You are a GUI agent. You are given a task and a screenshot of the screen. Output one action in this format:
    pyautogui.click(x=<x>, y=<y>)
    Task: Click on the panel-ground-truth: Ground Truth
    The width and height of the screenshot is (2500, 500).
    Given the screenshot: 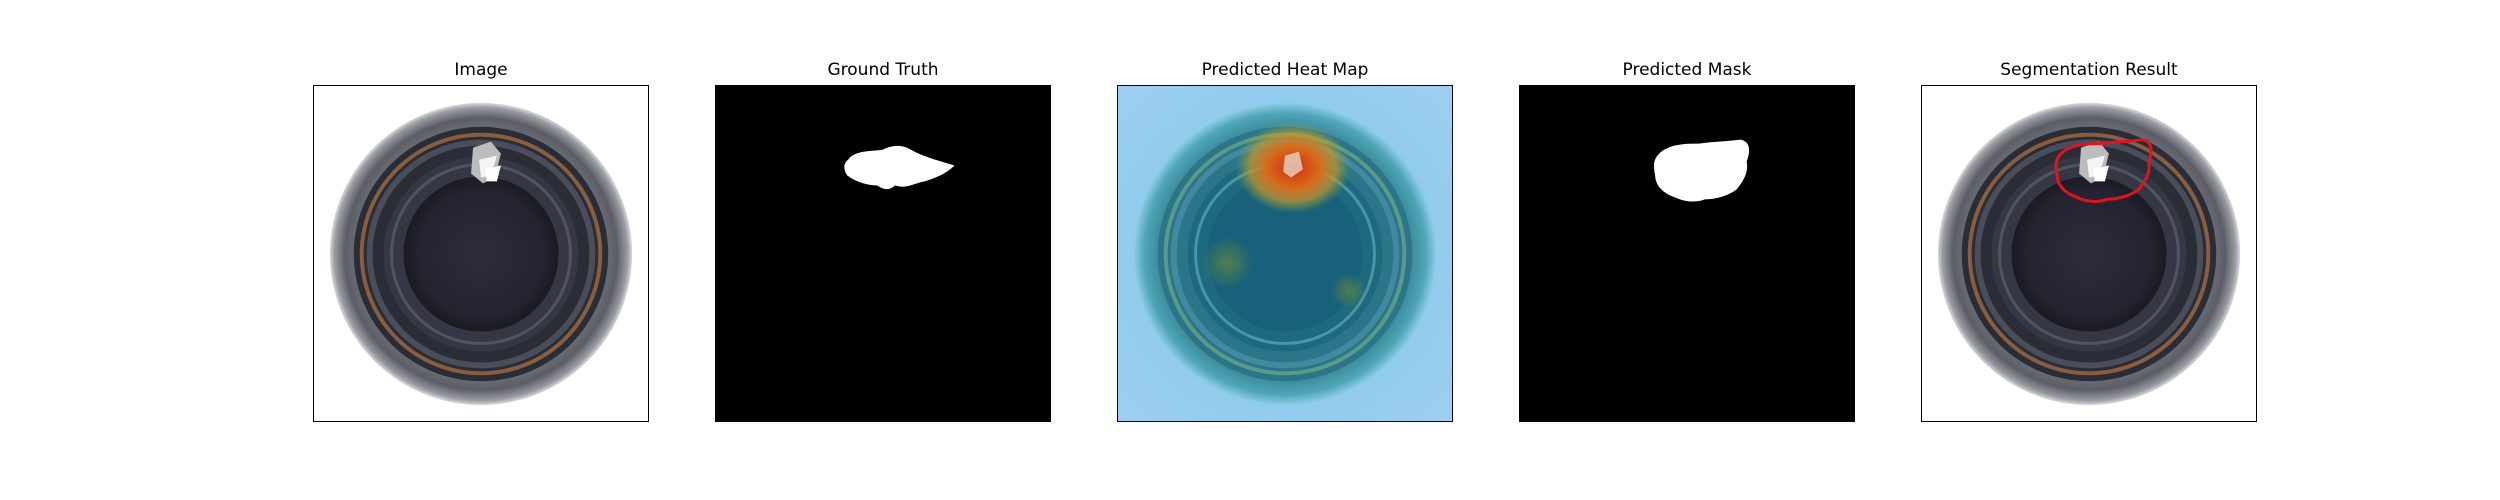 What is the action you would take?
    pyautogui.click(x=883, y=250)
    